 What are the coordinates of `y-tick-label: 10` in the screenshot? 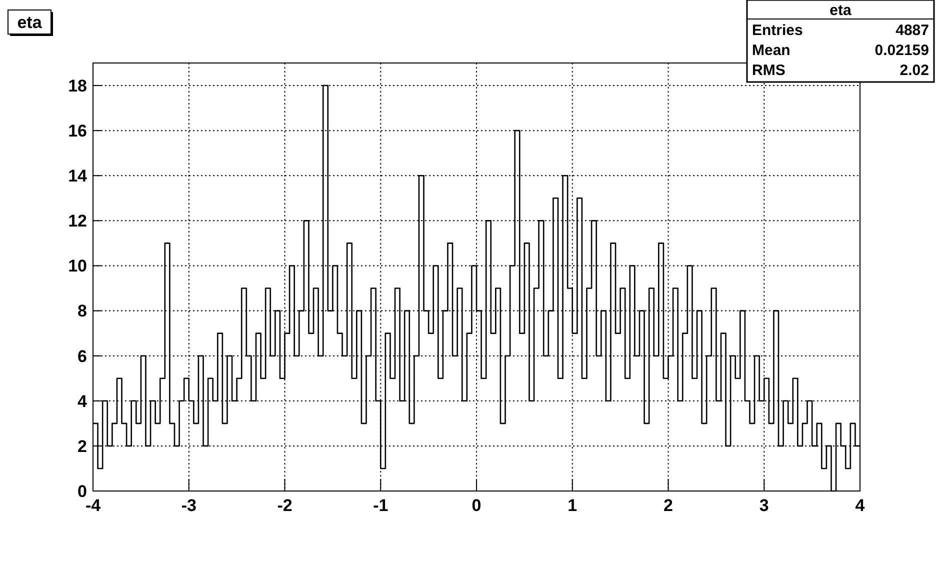 It's located at (77, 266).